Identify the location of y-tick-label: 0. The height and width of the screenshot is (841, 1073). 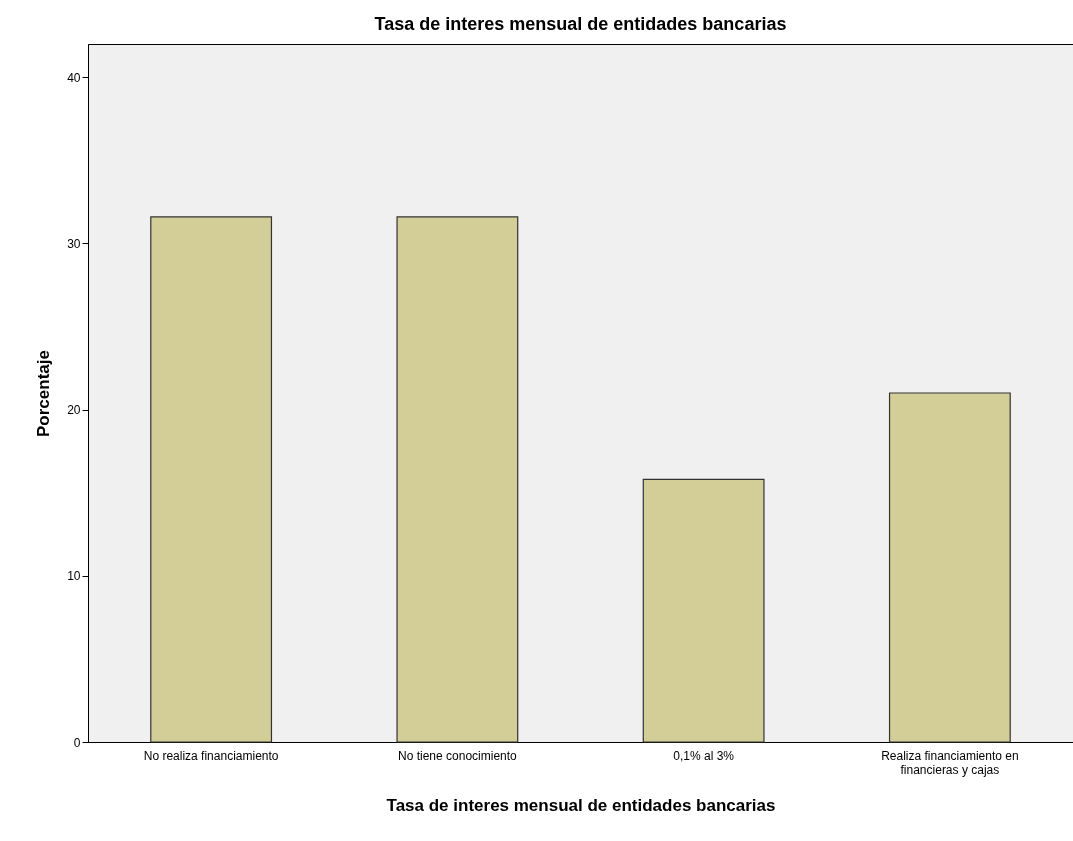
(77, 742).